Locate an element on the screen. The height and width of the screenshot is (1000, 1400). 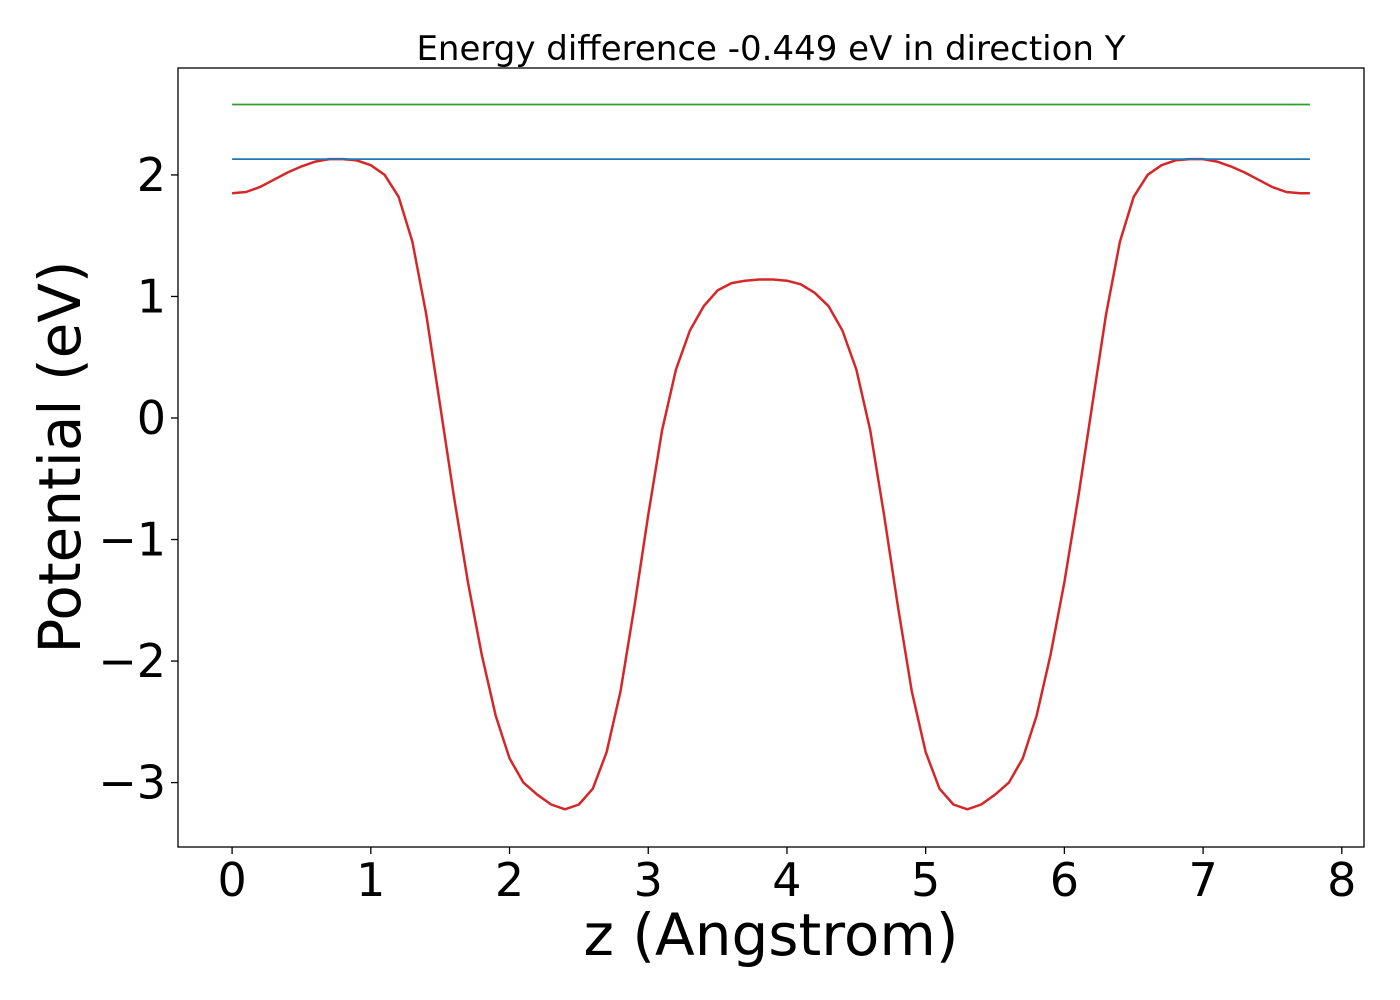
x-tick-label: 6 is located at coordinates (1064, 880).